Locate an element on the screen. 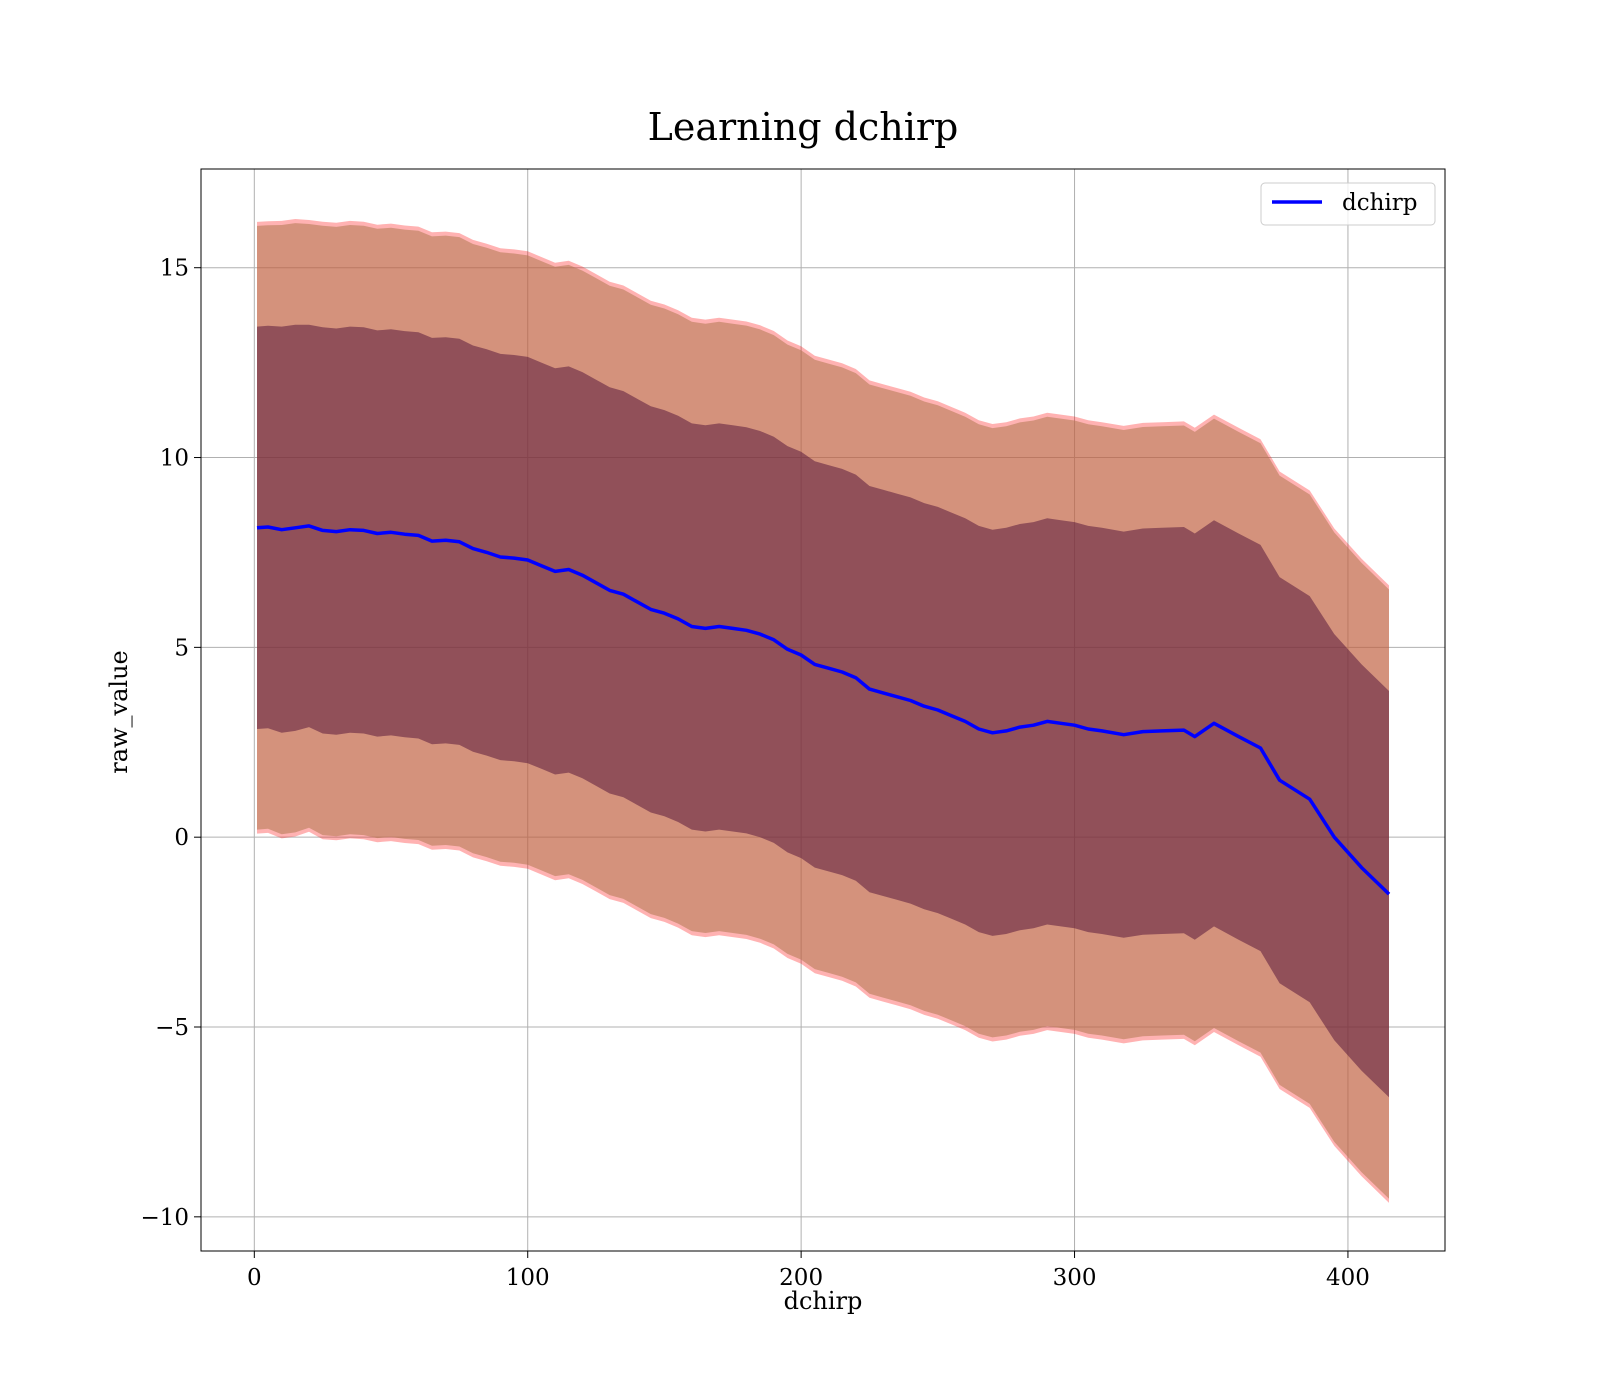  y-axis-label: raw_value is located at coordinates (119, 712).